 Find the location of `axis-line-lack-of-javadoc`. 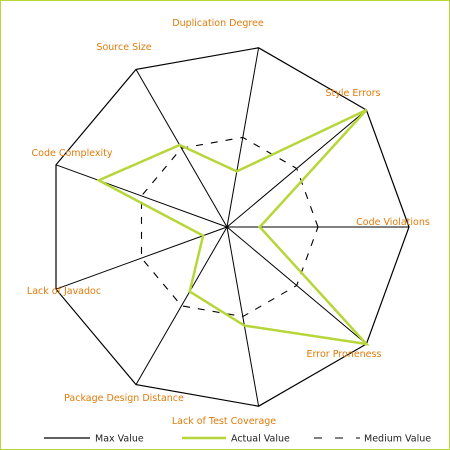

axis-line-lack-of-javadoc is located at coordinates (141, 258).